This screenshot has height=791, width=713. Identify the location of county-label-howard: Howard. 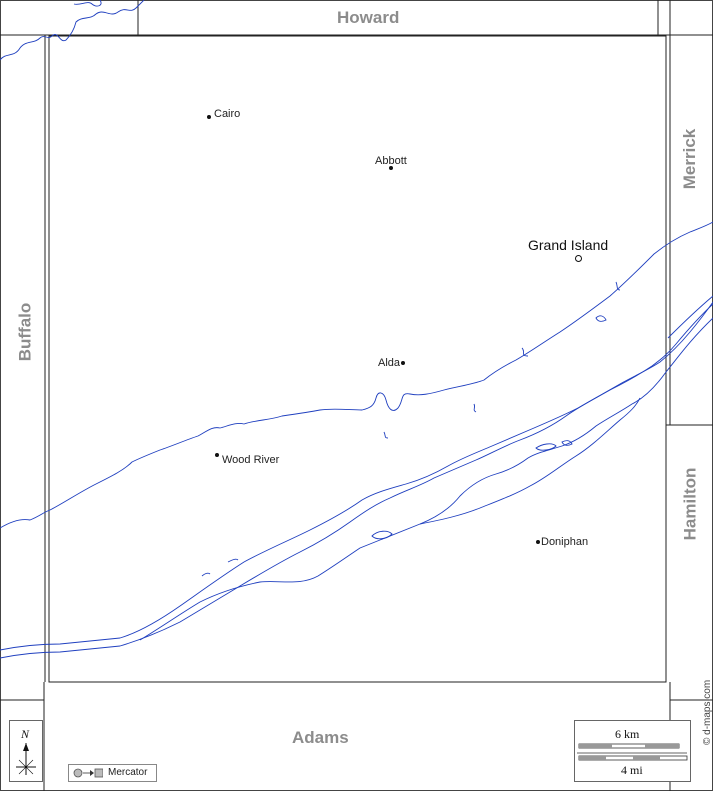
(368, 17).